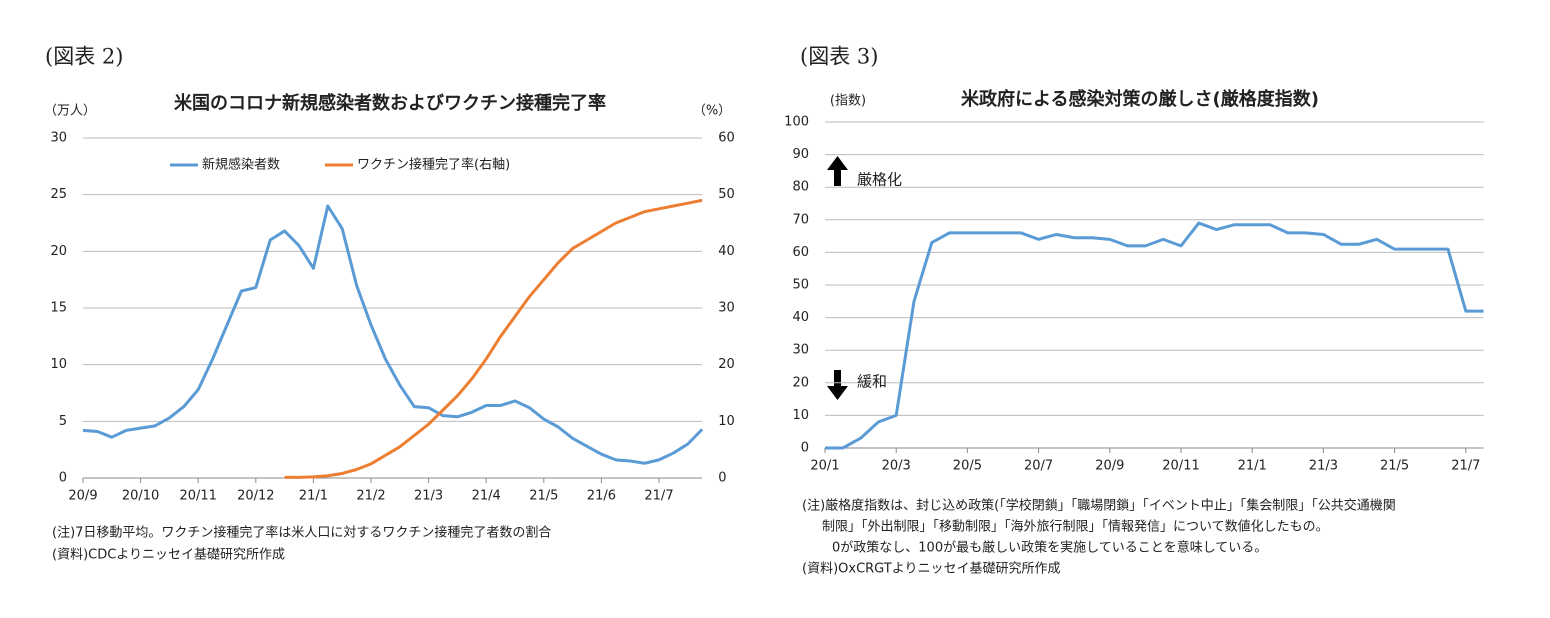  I want to click on y-axis-label: (指数), so click(848, 101).